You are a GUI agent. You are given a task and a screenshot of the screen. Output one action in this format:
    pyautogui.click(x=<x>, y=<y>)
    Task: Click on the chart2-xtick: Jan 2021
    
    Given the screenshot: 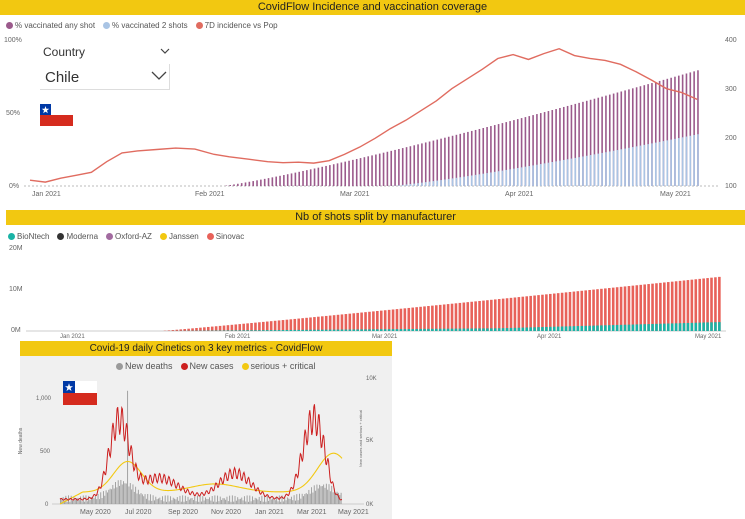 What is the action you would take?
    pyautogui.click(x=72, y=337)
    